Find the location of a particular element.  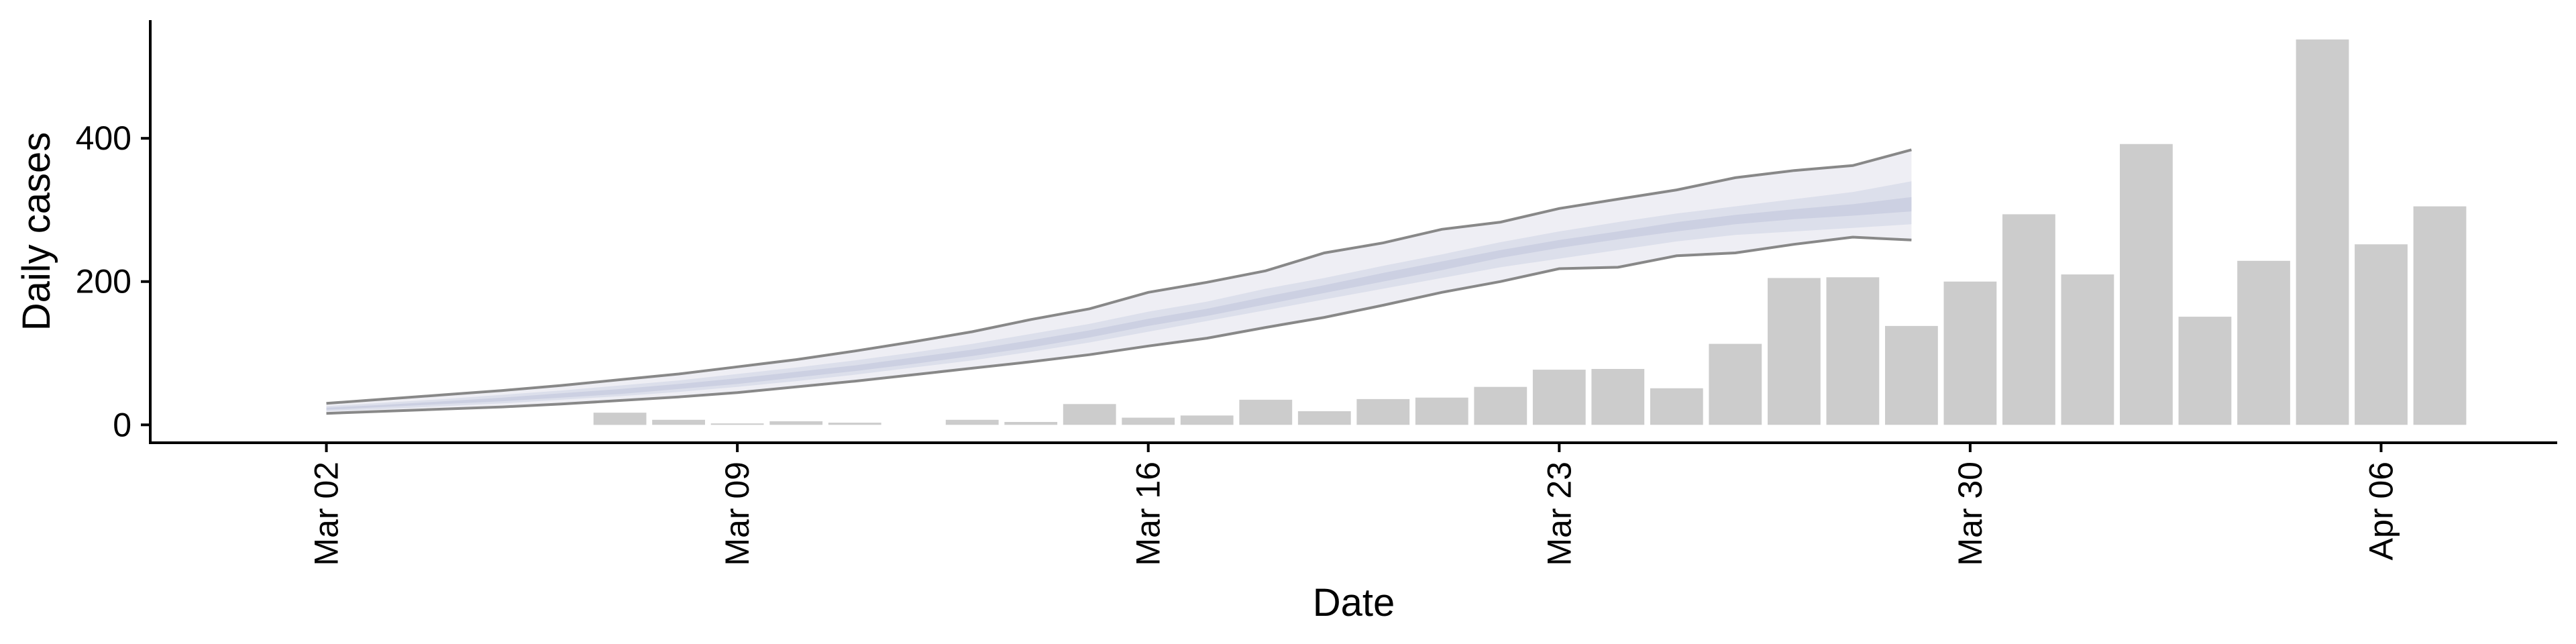

x-tick-label: Mar 30 is located at coordinates (1970, 514).